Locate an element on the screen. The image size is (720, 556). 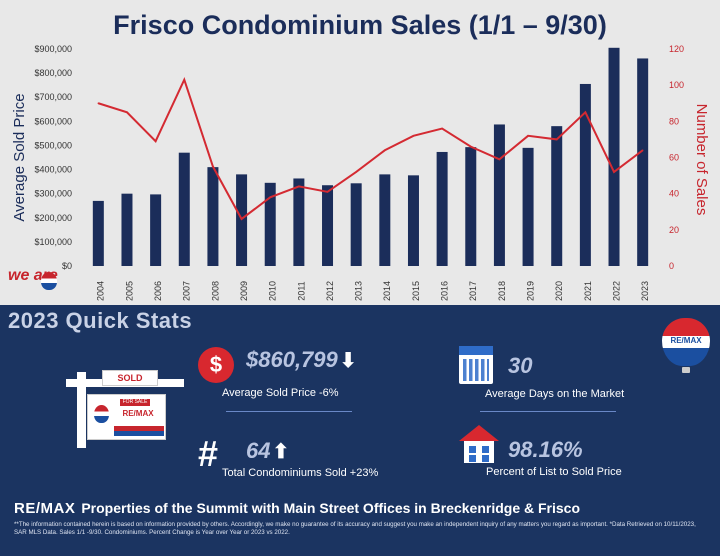
x-tick-label: 2009 is located at coordinates (244, 291).